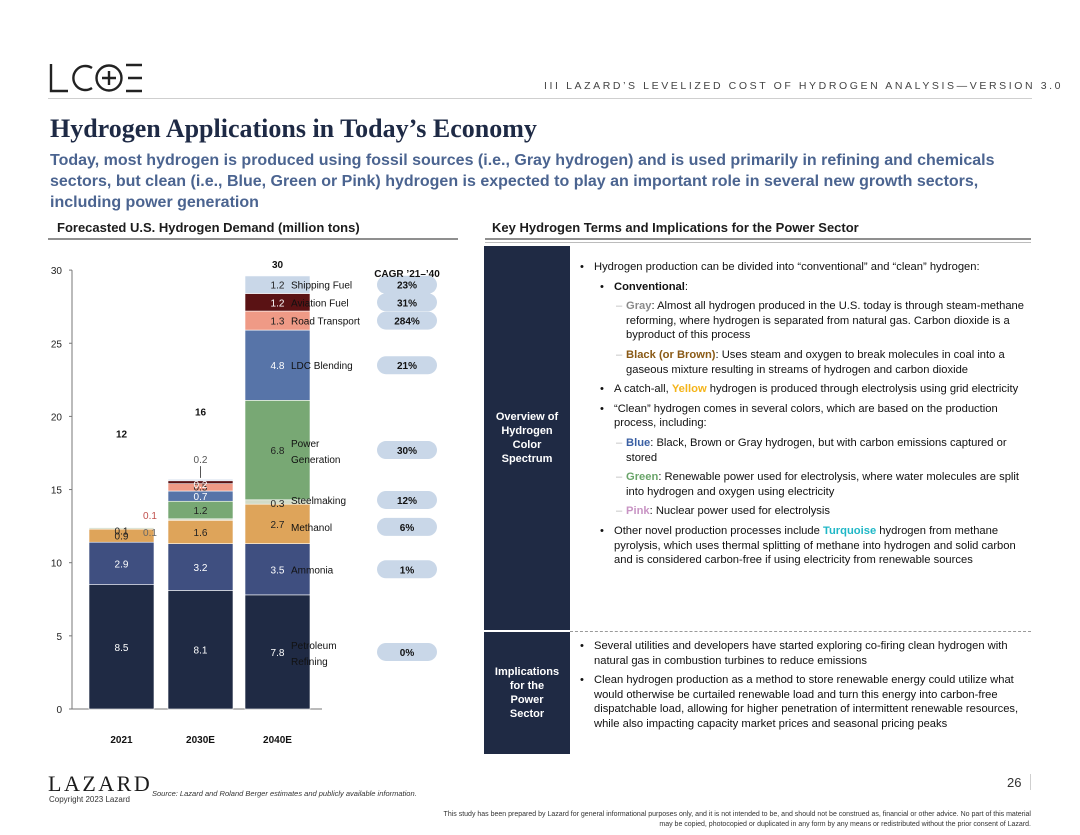  What do you see at coordinates (527, 417) in the screenshot?
I see `overview-label-line: Overview of` at bounding box center [527, 417].